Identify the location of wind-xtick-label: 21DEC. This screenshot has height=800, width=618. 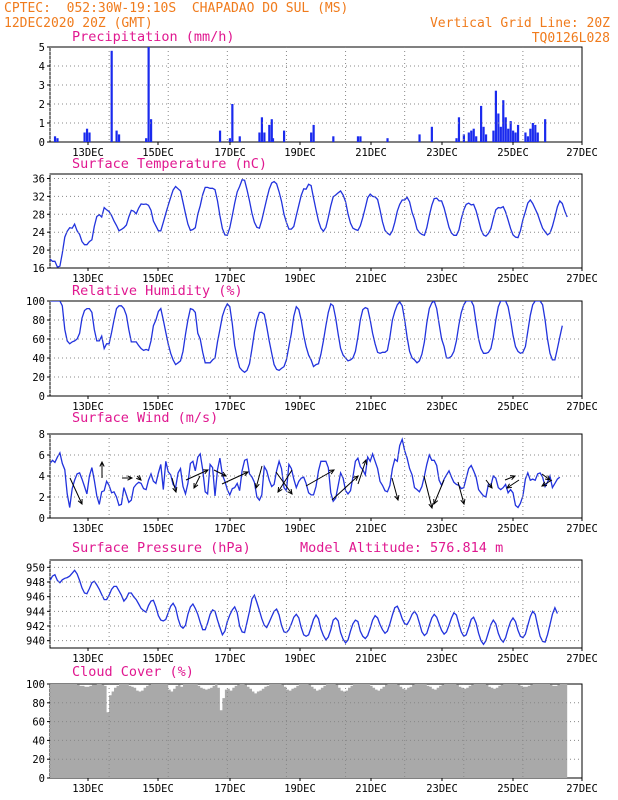
(371, 529).